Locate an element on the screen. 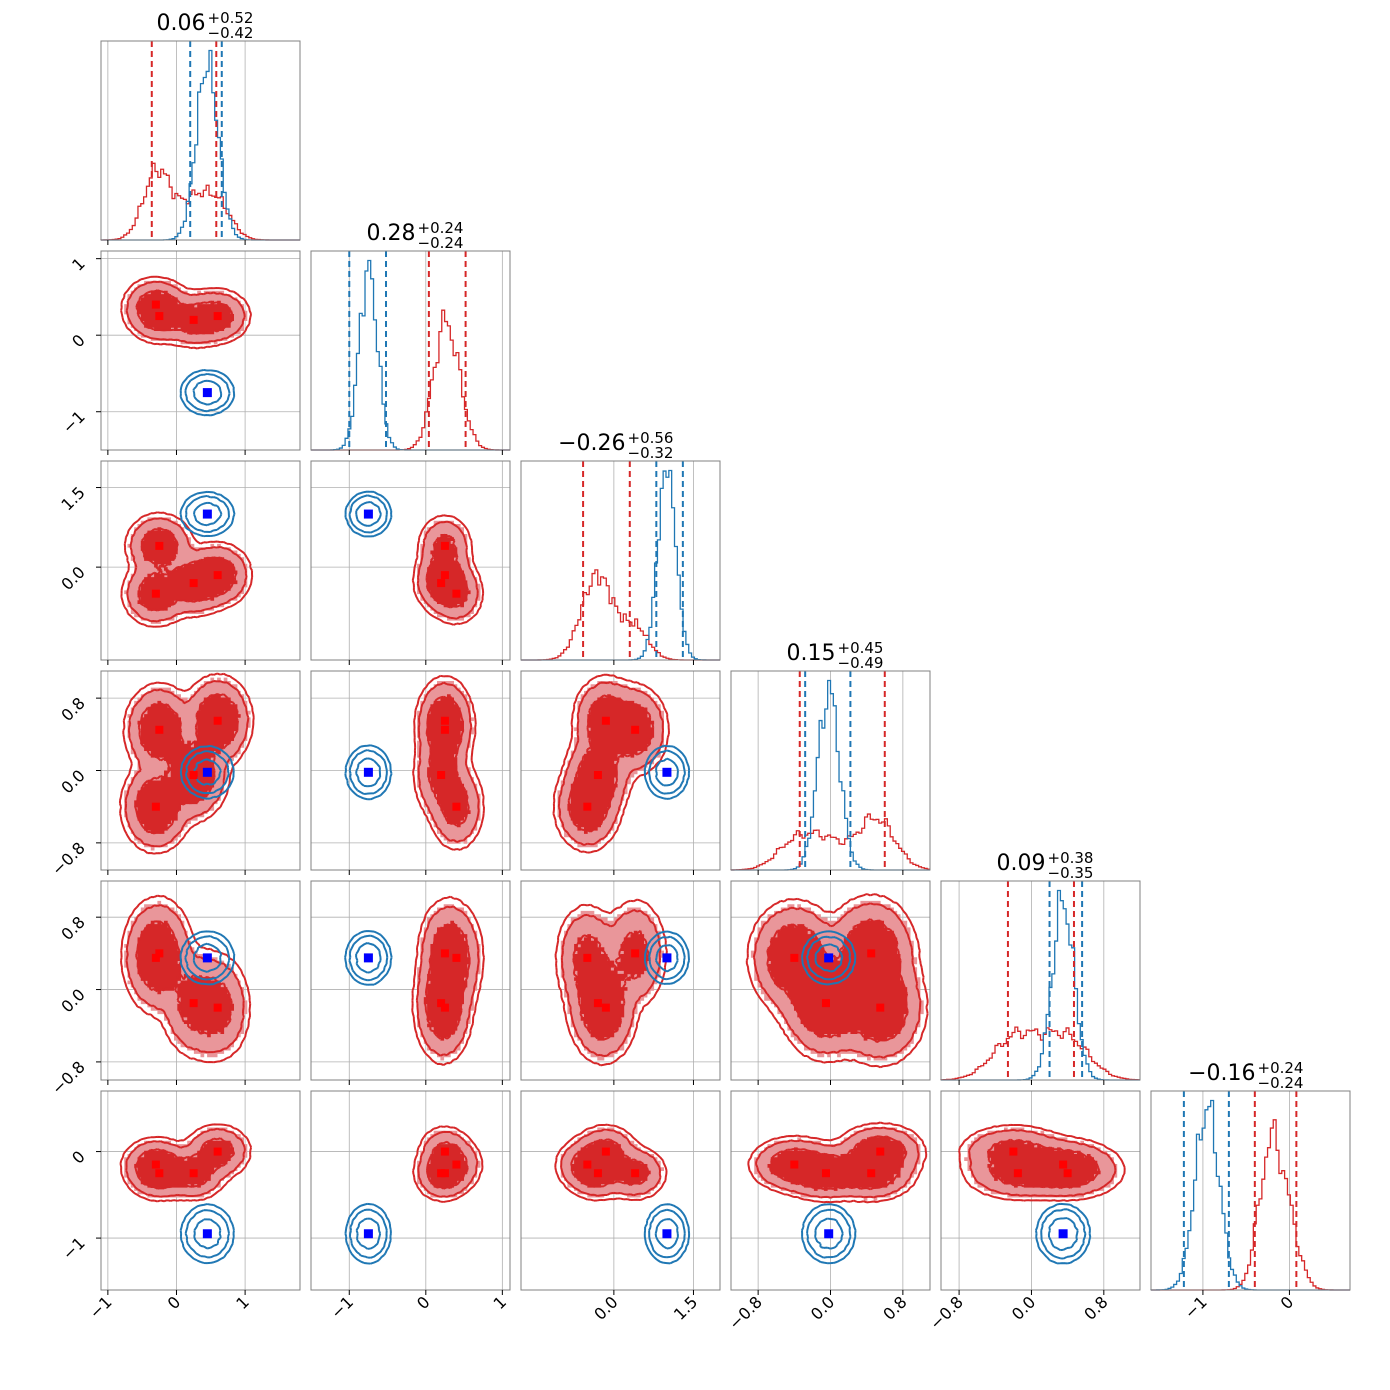 The height and width of the screenshot is (1390, 1390). title-minus: −0.35 is located at coordinates (1071, 873).